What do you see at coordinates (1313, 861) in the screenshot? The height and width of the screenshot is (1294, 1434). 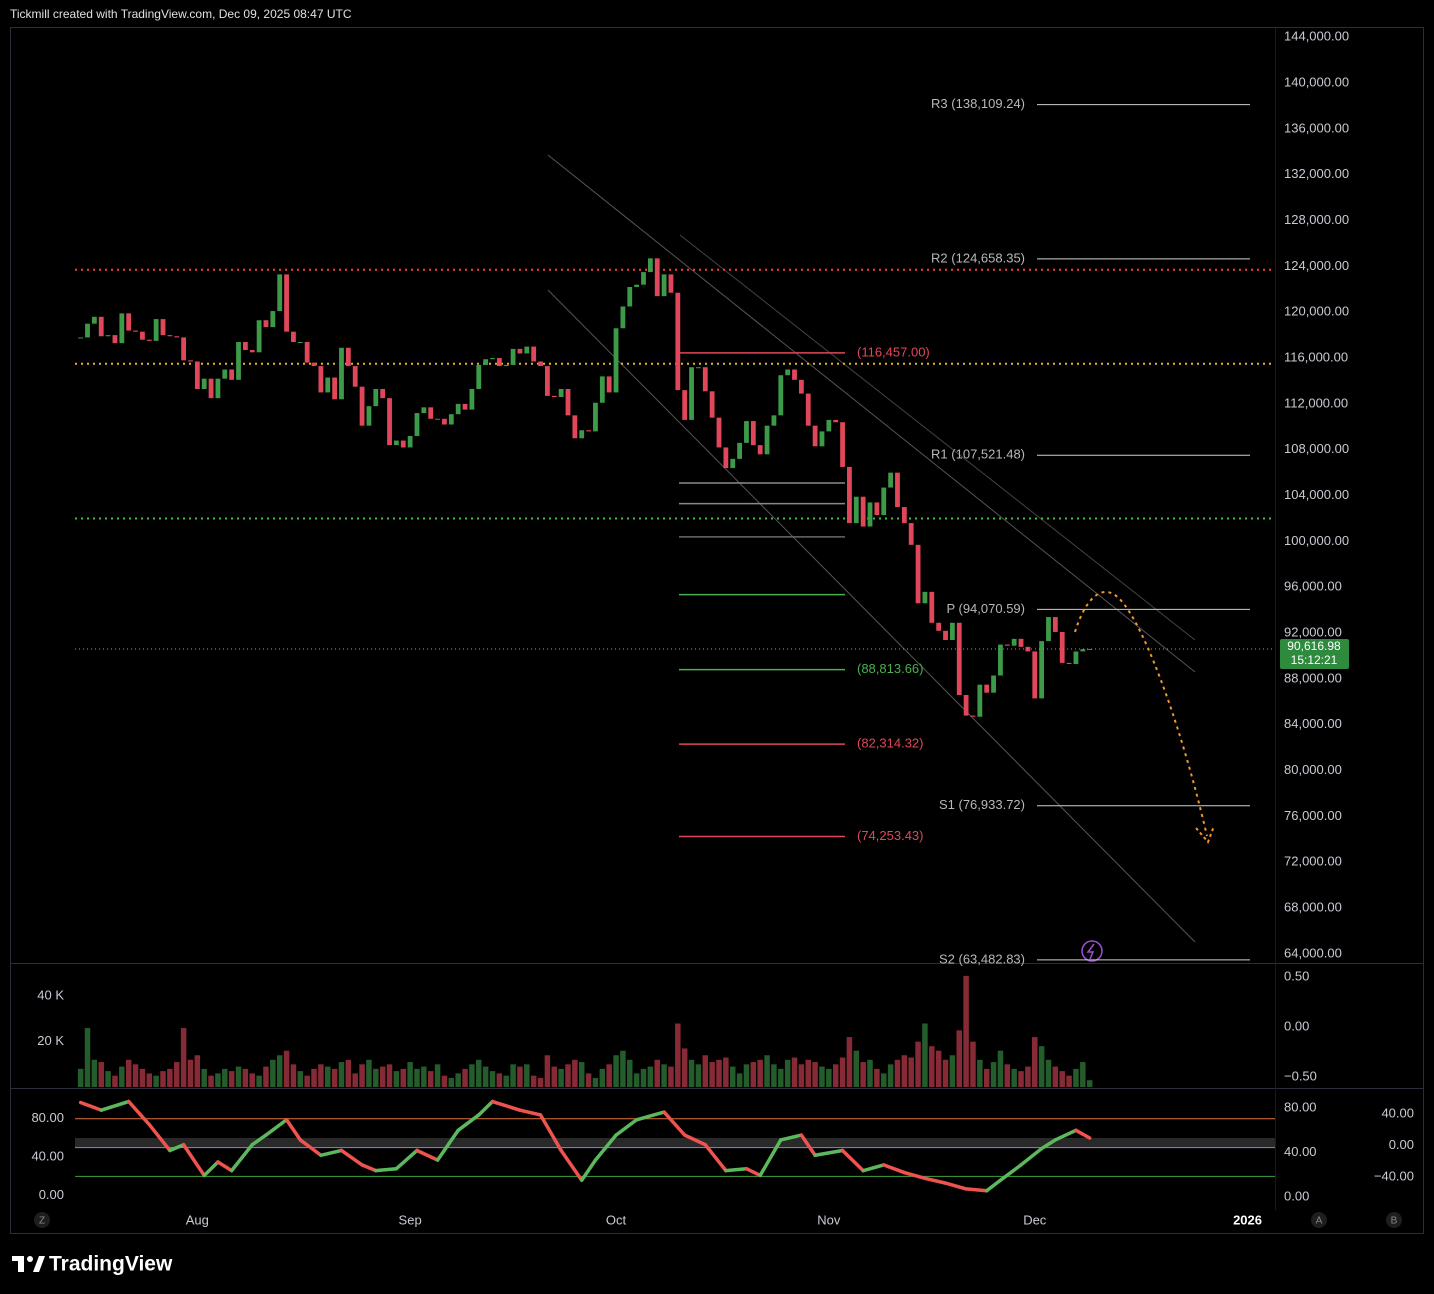 I see `y-tick-label: 72,000.00` at bounding box center [1313, 861].